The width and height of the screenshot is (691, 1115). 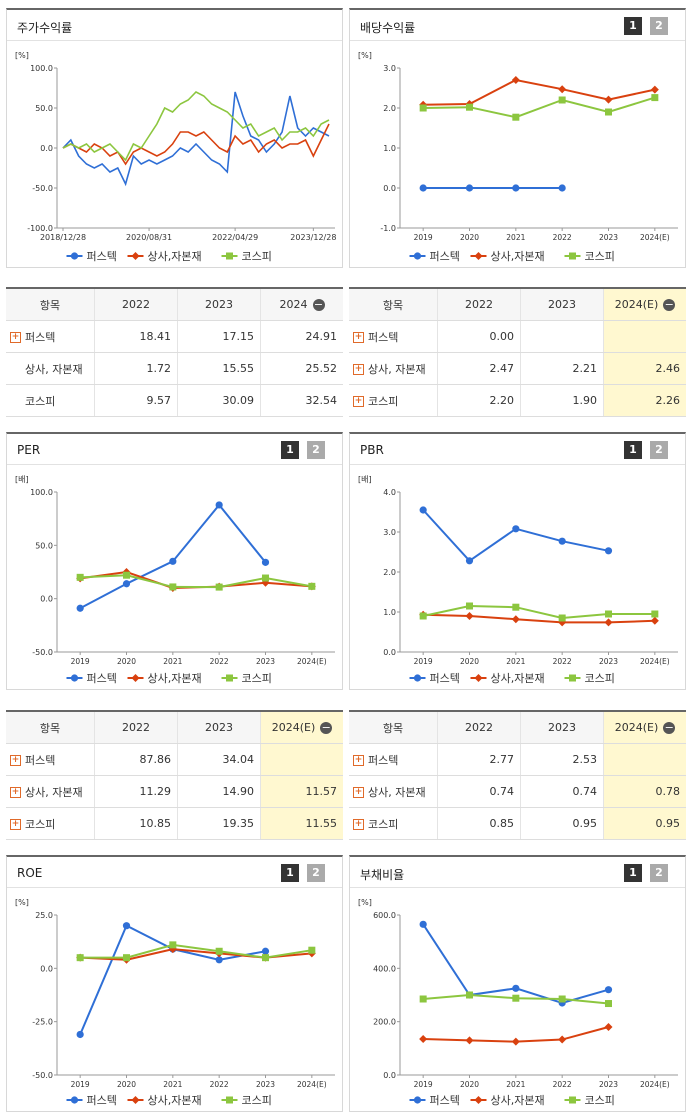 What do you see at coordinates (238, 791) in the screenshot?
I see `cell-value: 14.90` at bounding box center [238, 791].